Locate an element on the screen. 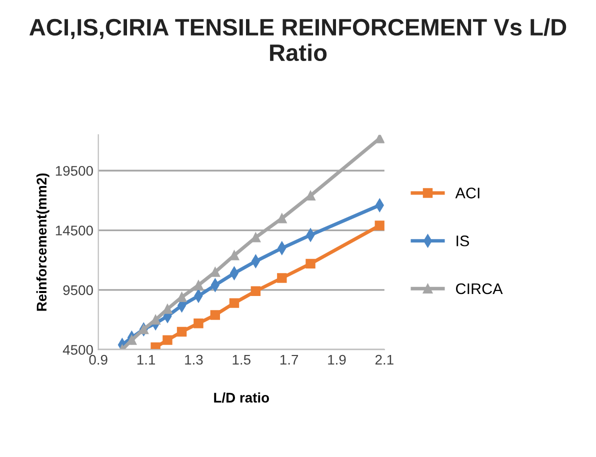  x-tick-label: 1.3 is located at coordinates (194, 359).